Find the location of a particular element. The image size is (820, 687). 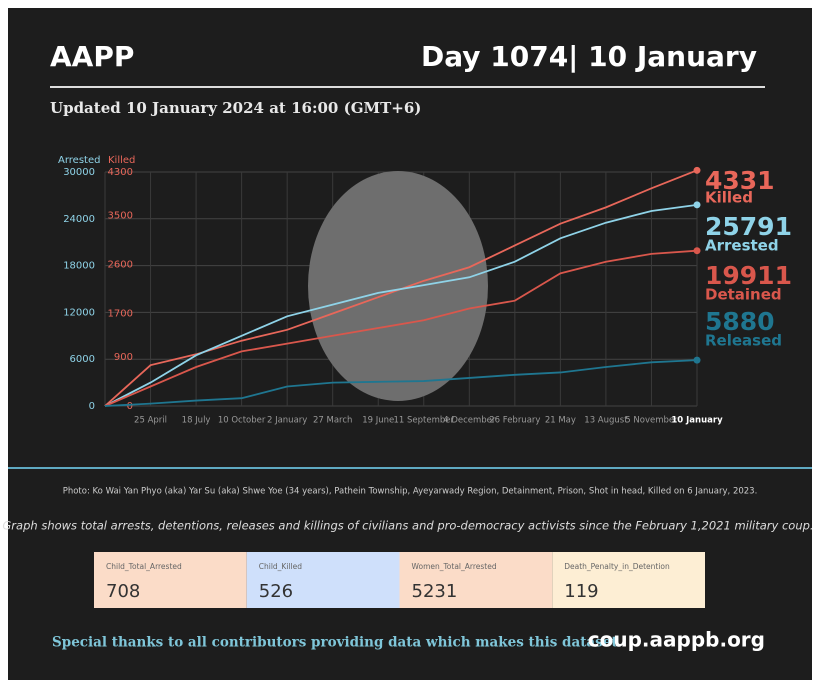

end-name: Killed is located at coordinates (729, 198).